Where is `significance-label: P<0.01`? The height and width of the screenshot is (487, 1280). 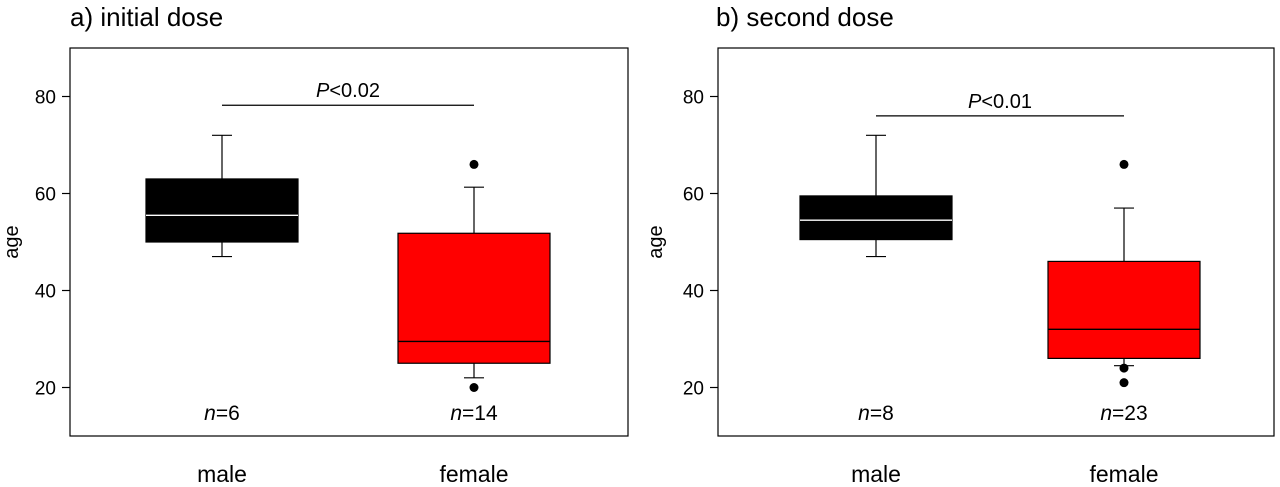
significance-label: P<0.01 is located at coordinates (1000, 102).